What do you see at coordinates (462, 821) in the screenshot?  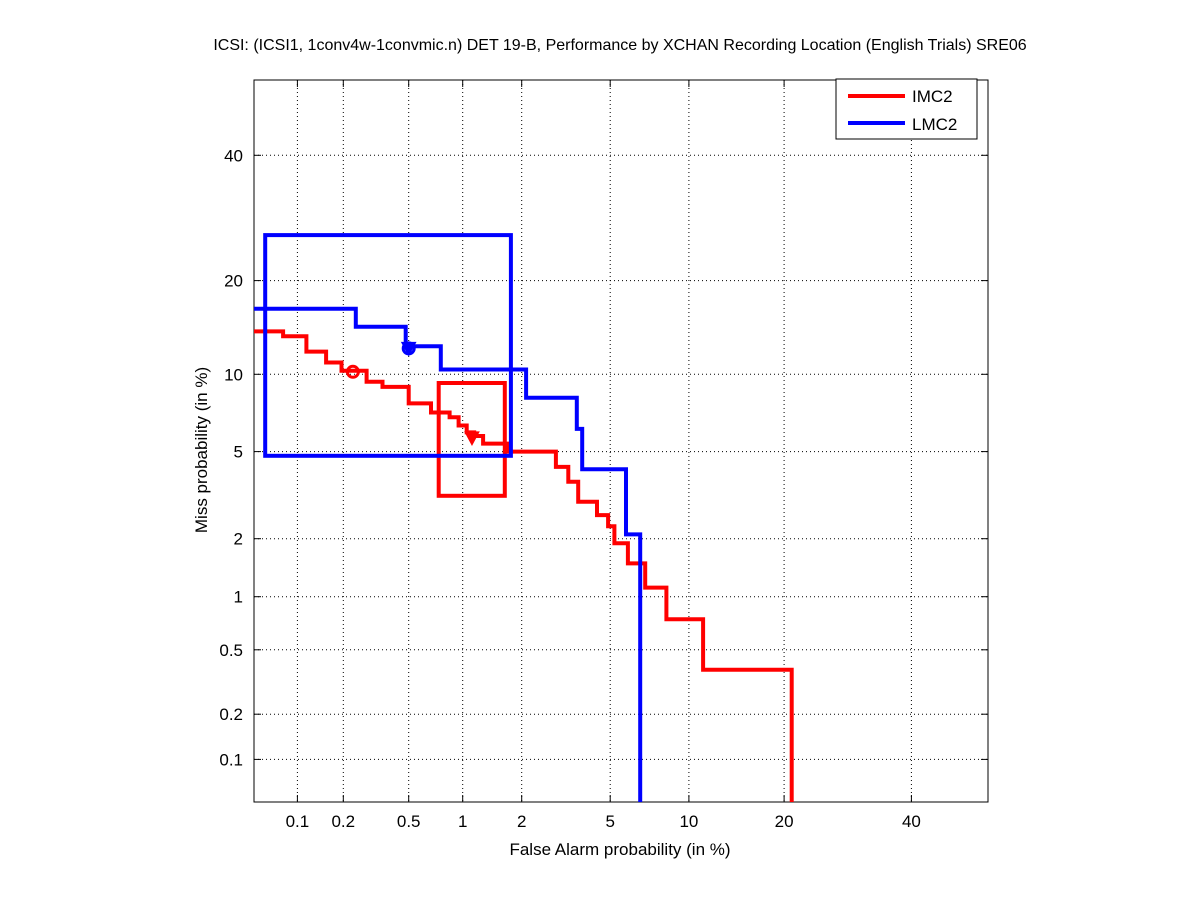 I see `x-tick-label: 1` at bounding box center [462, 821].